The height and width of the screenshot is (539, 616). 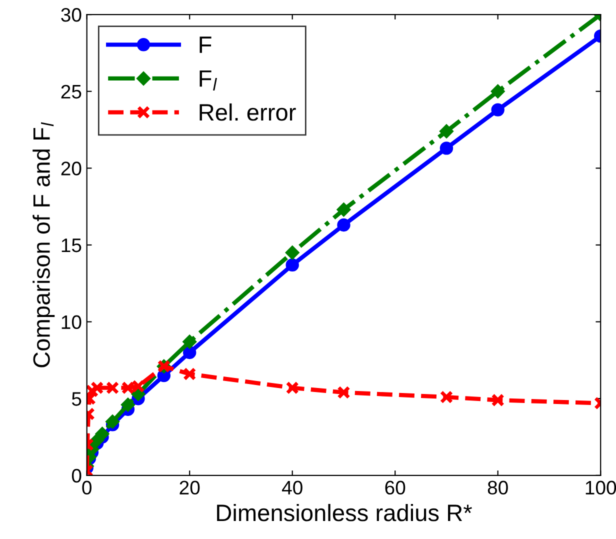 I want to click on y-axis-title: Comparison of F and F$_{l}$, so click(x=43, y=245).